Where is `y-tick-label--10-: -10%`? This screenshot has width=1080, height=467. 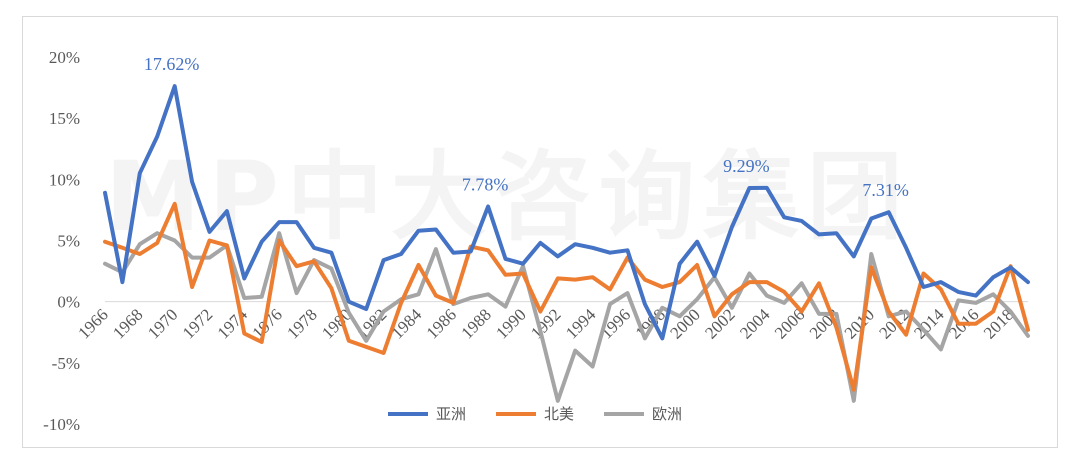 y-tick-label--10-: -10% is located at coordinates (61, 424).